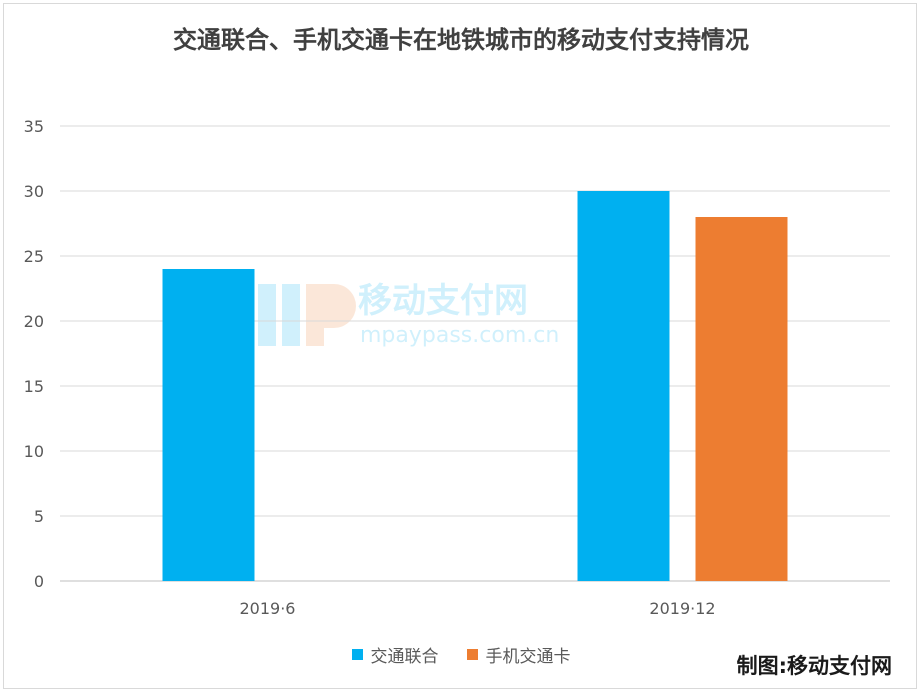 This screenshot has width=922, height=694. I want to click on y-tick-label: 25, so click(34, 256).